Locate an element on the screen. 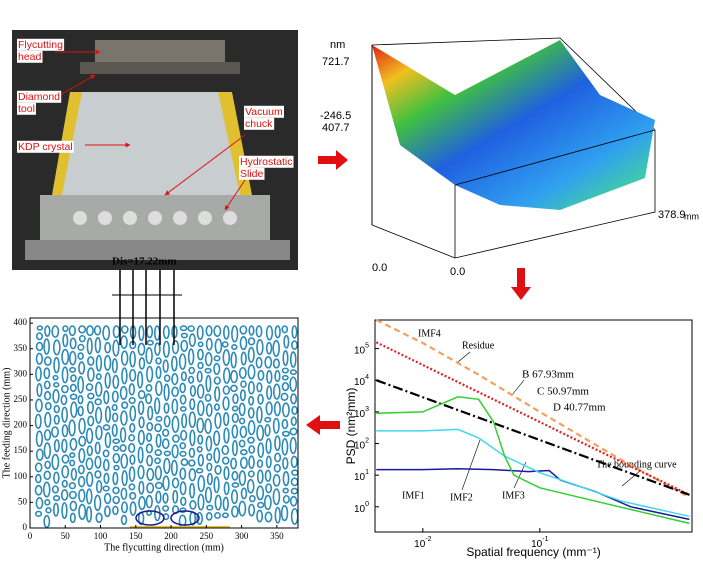 The image size is (703, 565). series-line is located at coordinates (532, 418).